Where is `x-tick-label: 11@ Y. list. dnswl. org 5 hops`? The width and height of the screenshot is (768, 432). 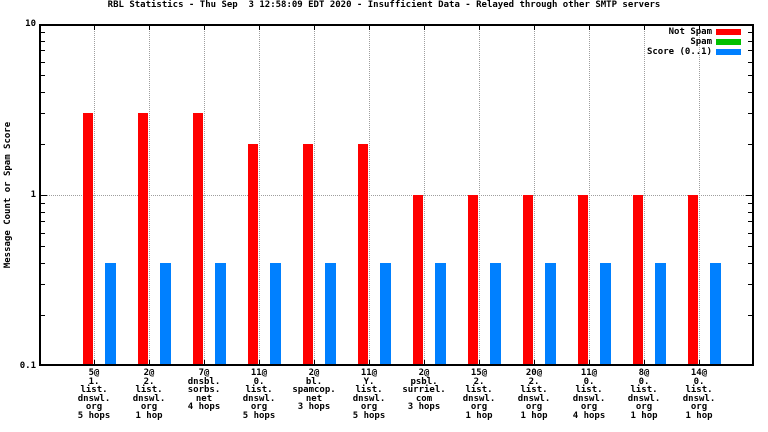 x-tick-label: 11@ Y. list. dnswl. org 5 hops is located at coordinates (369, 394).